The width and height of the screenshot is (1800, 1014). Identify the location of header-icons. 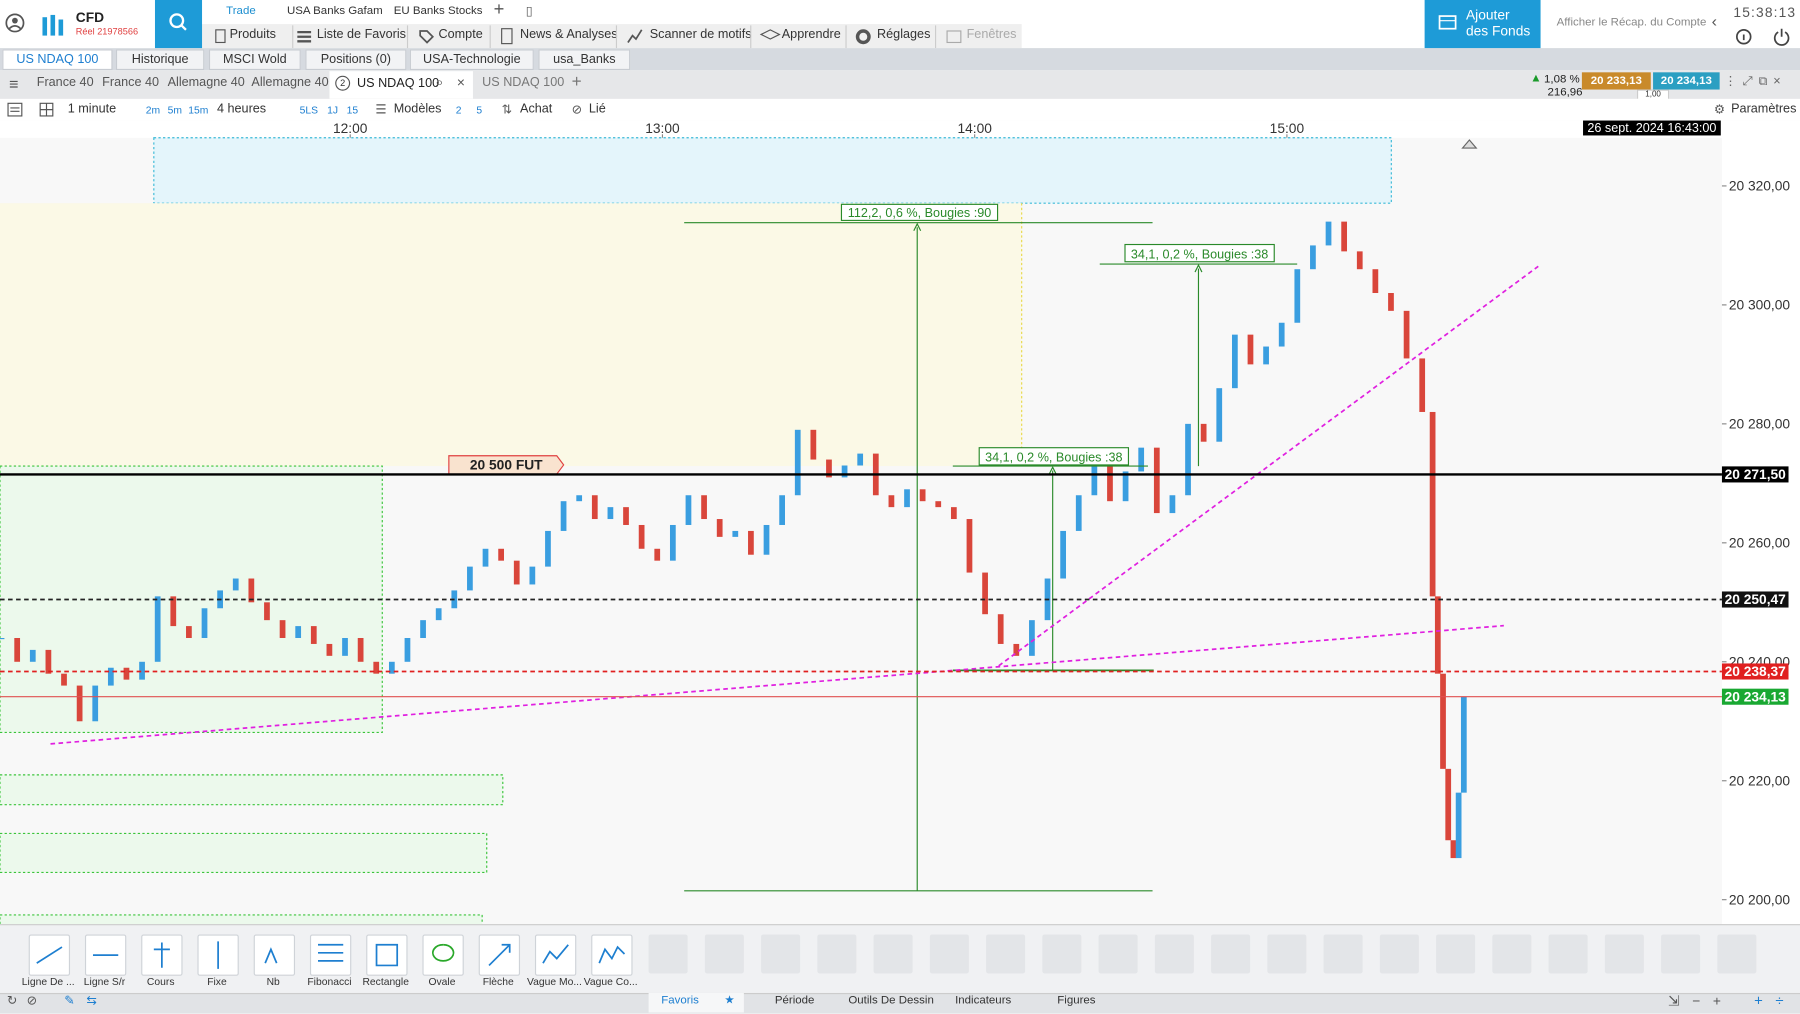
(1764, 36).